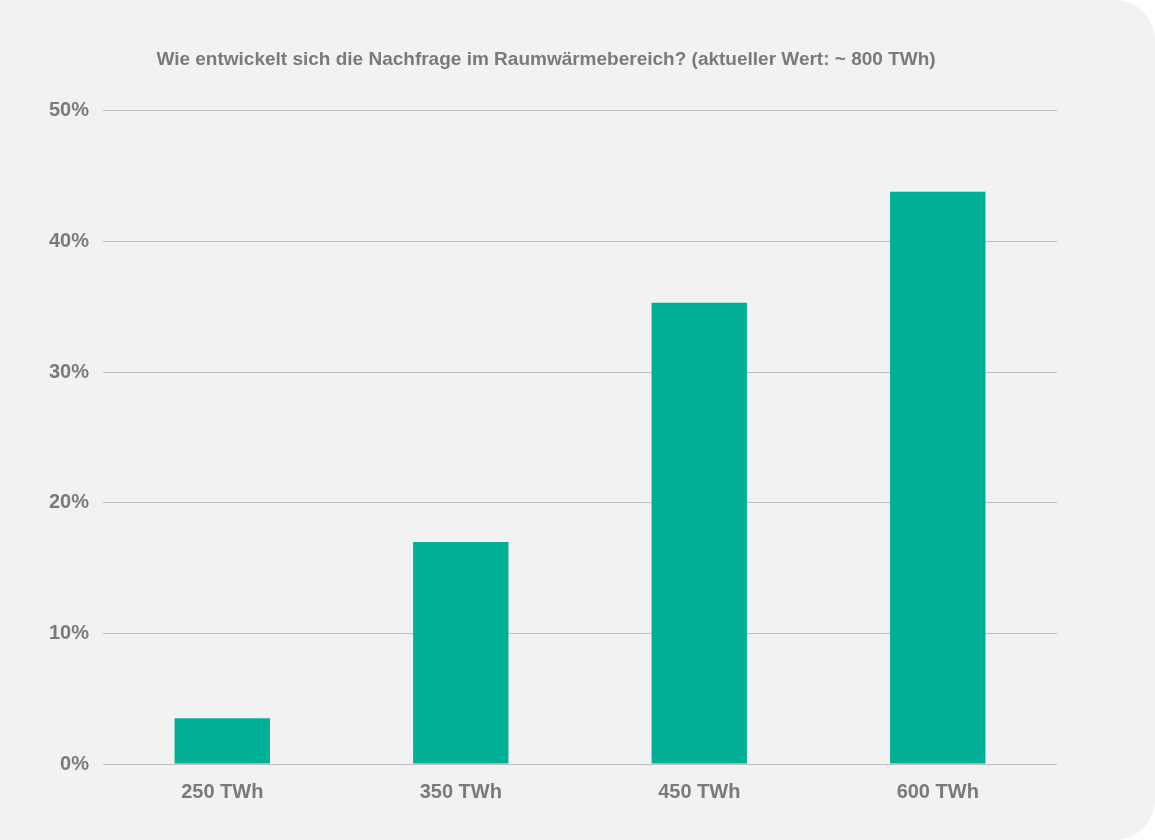 Image resolution: width=1155 pixels, height=840 pixels. What do you see at coordinates (69, 239) in the screenshot?
I see `y-tick-label: 40%` at bounding box center [69, 239].